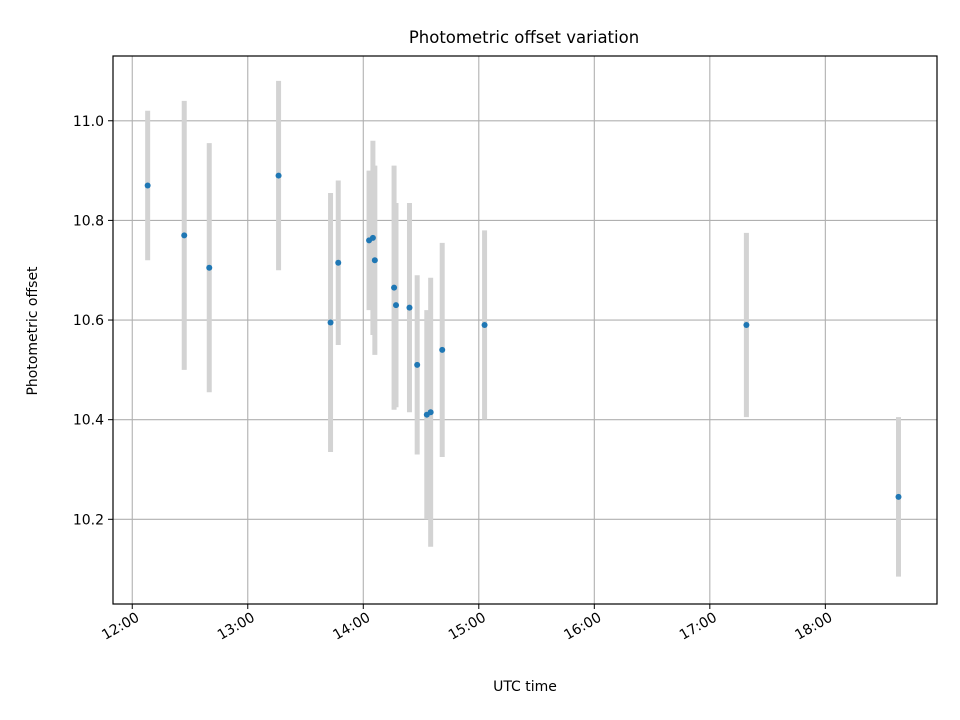 This screenshot has width=960, height=720. Describe the element at coordinates (88, 520) in the screenshot. I see `y-tick-label: 10.2` at that location.